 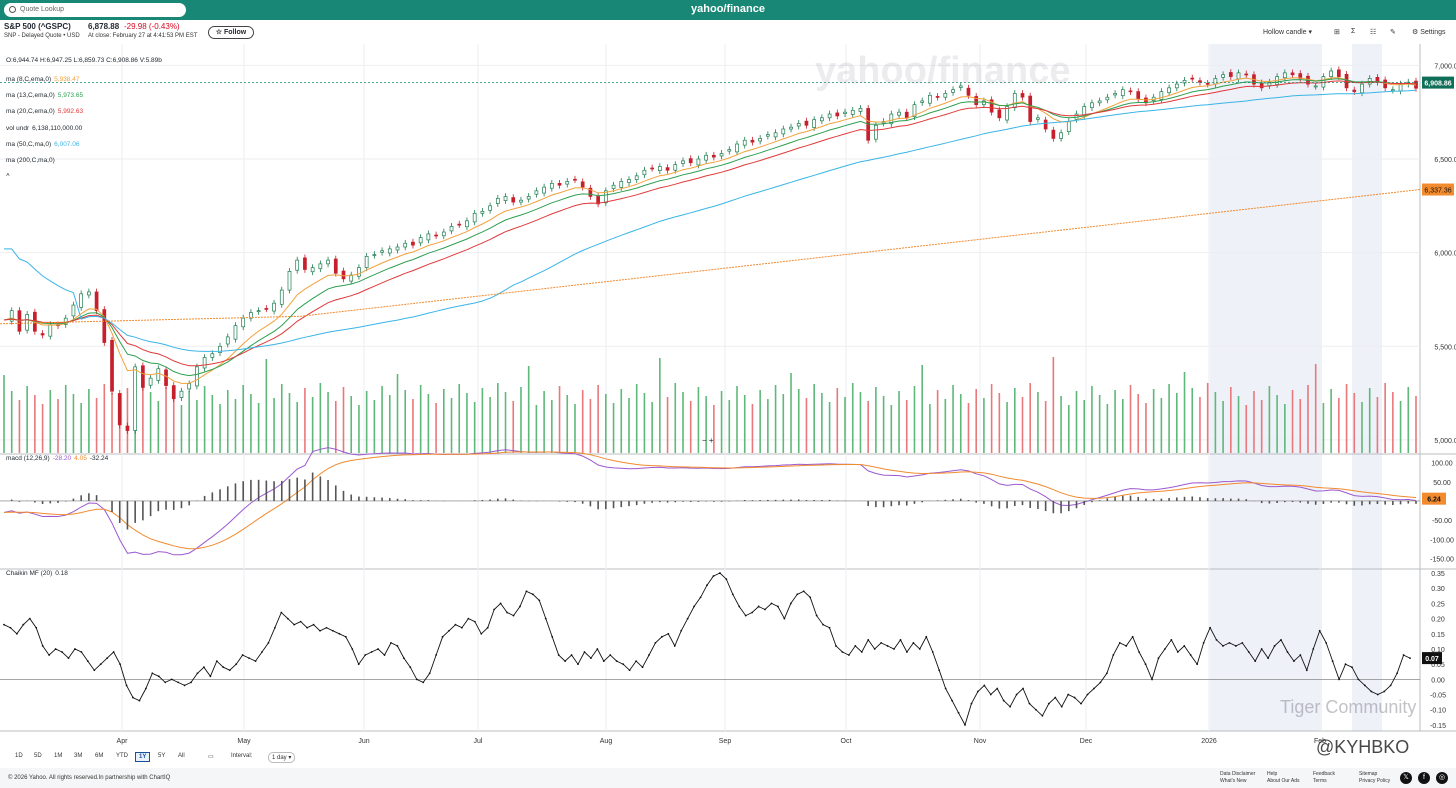 What do you see at coordinates (143, 757) in the screenshot?
I see `range-1y: 1Y` at bounding box center [143, 757].